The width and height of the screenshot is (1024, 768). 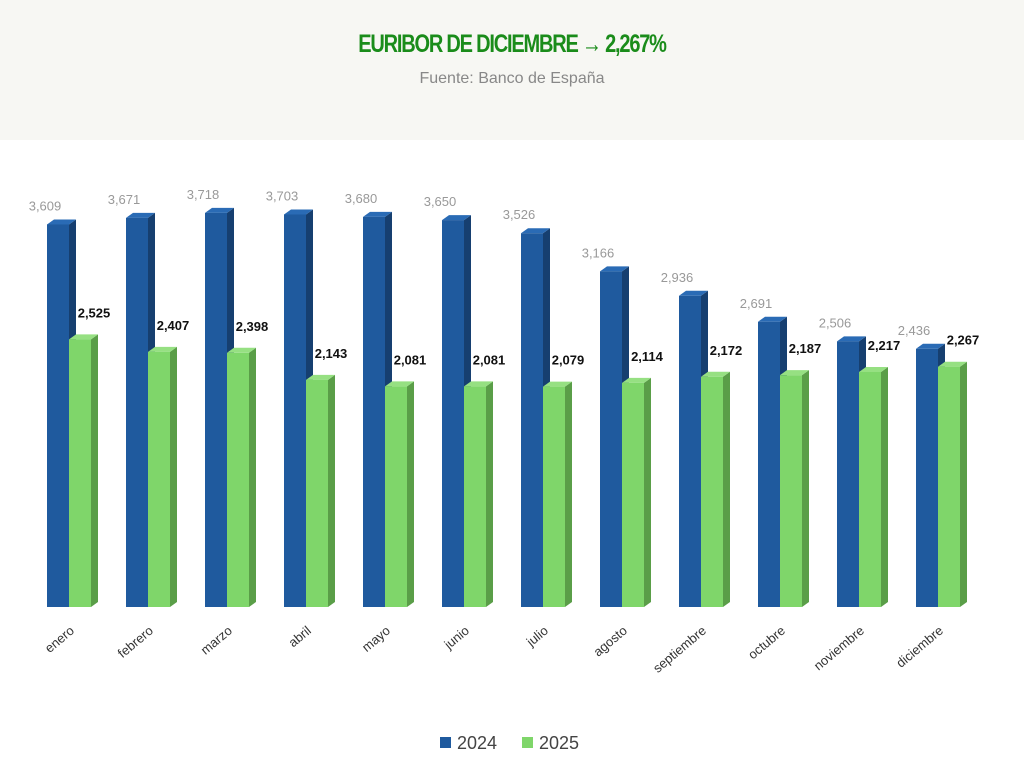 What do you see at coordinates (963, 340) in the screenshot?
I see `data-label-2025: 2,267` at bounding box center [963, 340].